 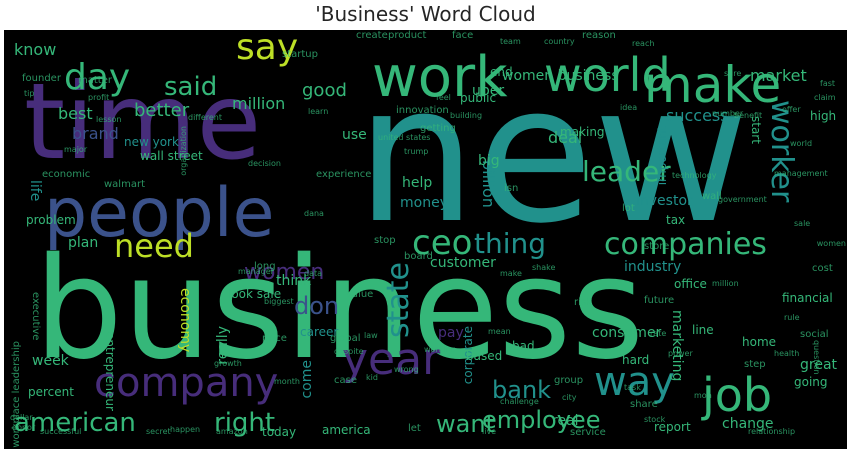 I want to click on word-successful: successful, so click(x=61, y=431).